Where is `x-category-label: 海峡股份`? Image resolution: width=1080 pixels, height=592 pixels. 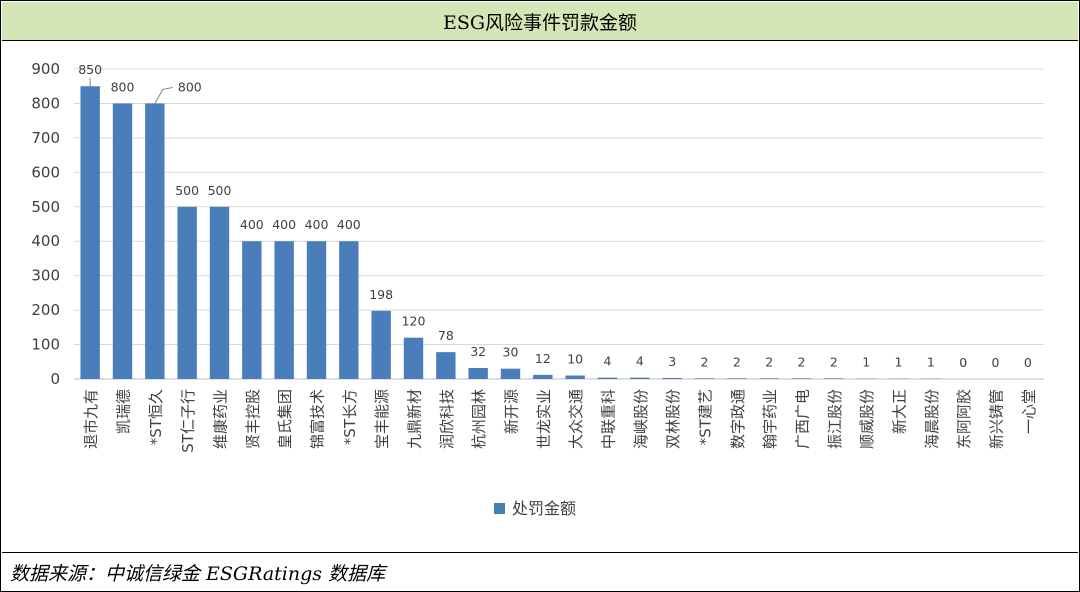 x-category-label: 海峡股份 is located at coordinates (641, 419).